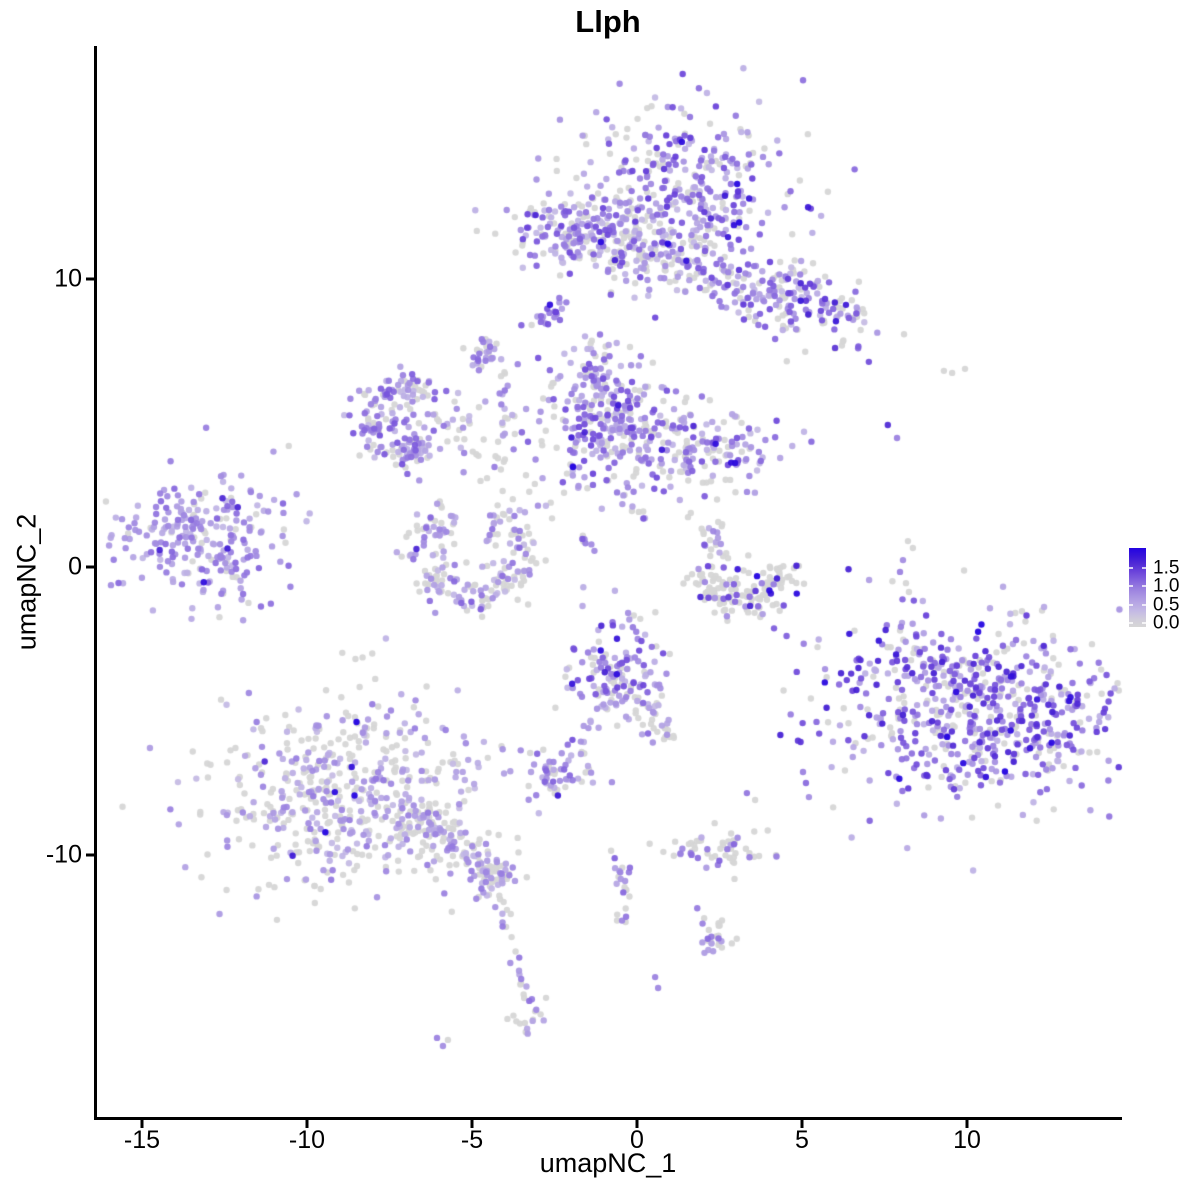  What do you see at coordinates (95, 583) in the screenshot?
I see `y-axis-line` at bounding box center [95, 583].